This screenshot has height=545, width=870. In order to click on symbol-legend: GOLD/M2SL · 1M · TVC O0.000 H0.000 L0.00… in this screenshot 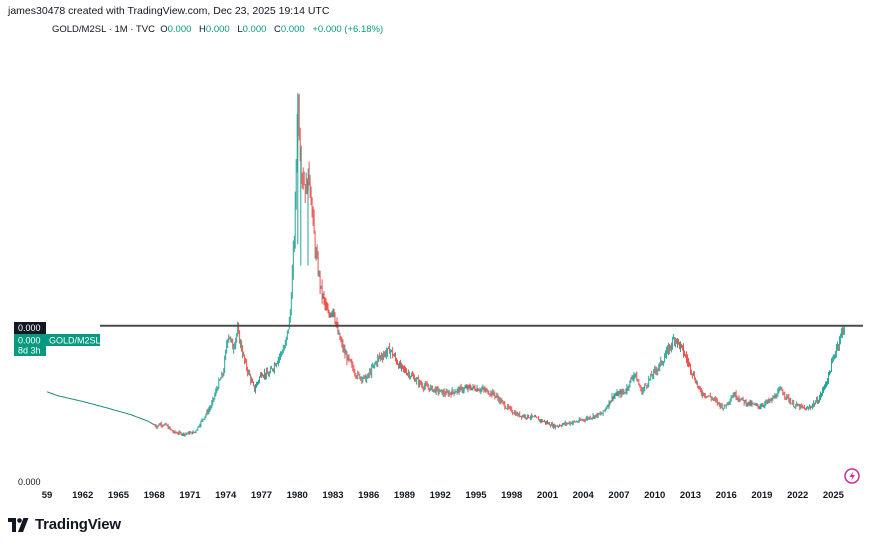, I will do `click(220, 29)`.